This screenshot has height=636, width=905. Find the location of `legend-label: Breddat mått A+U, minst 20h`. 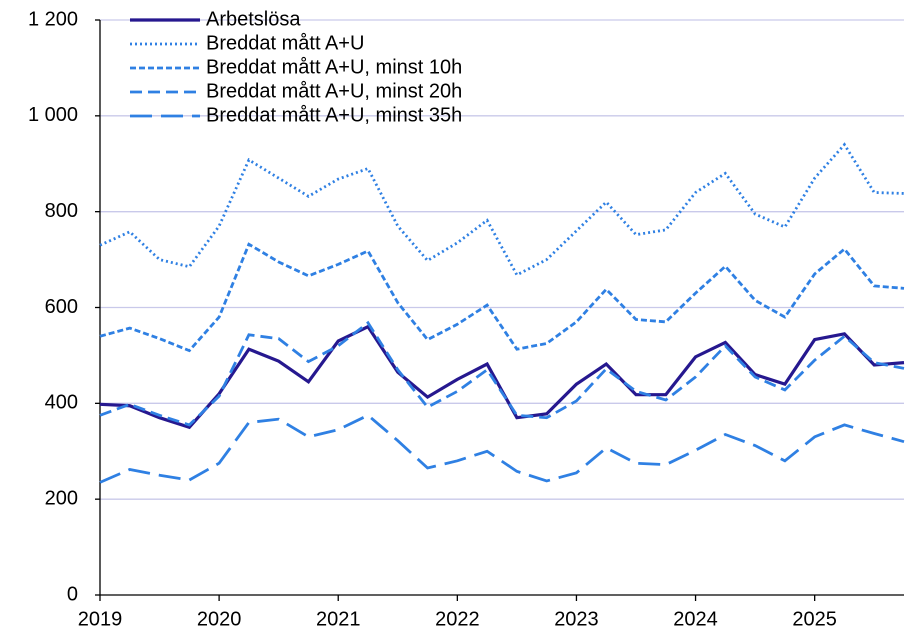

legend-label: Breddat mått A+U, minst 20h is located at coordinates (334, 91).